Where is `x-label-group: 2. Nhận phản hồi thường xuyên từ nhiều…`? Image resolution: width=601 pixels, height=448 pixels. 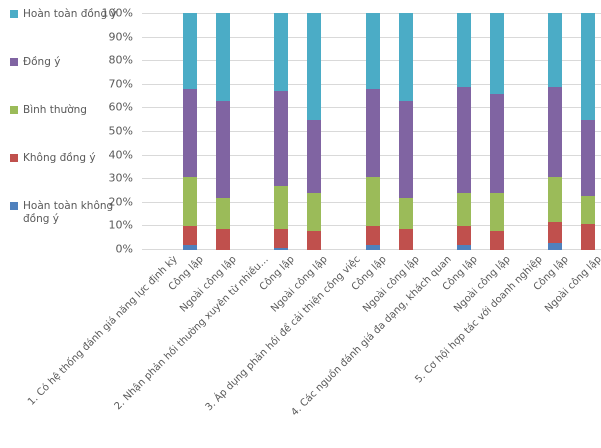 x-label-group: 2. Nhận phản hồi thường xuyên từ nhiều… is located at coordinates (192, 333).